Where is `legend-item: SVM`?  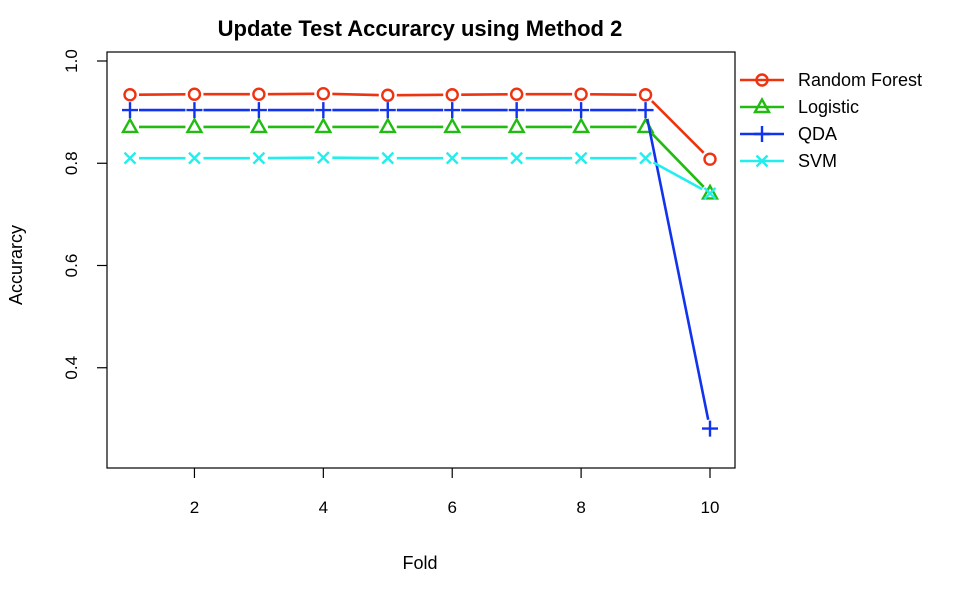 legend-item: SVM is located at coordinates (788, 161).